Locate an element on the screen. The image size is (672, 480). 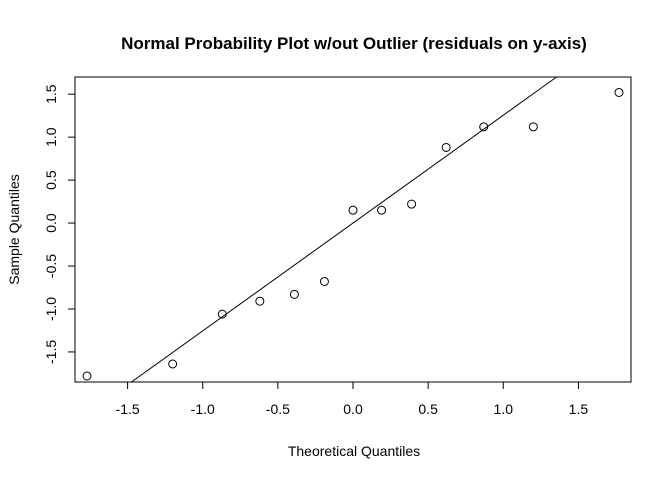
y-tick-label: 1.0 is located at coordinates (51, 137).